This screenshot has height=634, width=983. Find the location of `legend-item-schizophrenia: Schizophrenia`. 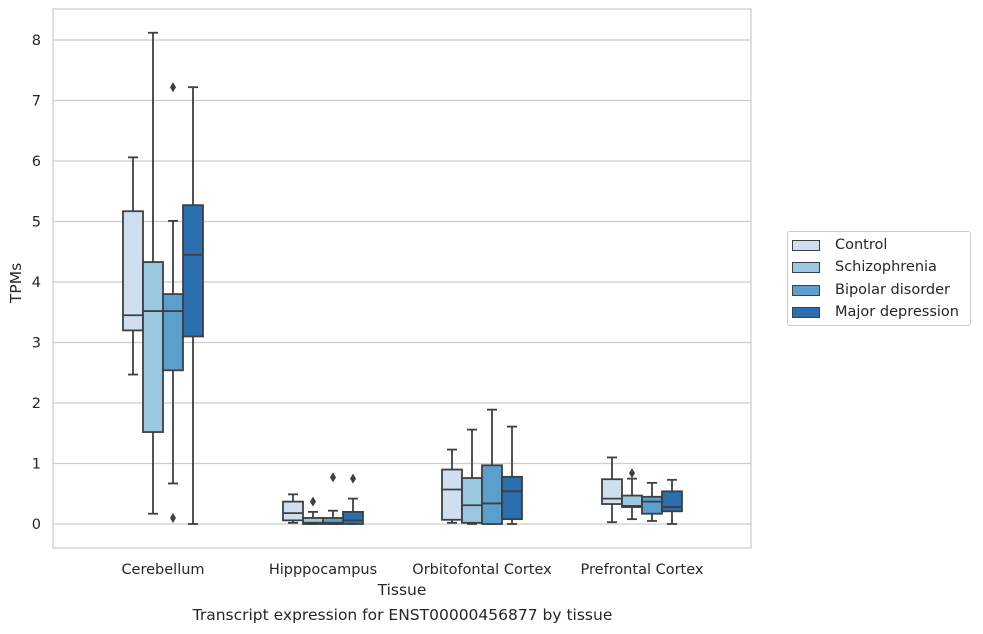

legend-item-schizophrenia: Schizophrenia is located at coordinates (864, 267).